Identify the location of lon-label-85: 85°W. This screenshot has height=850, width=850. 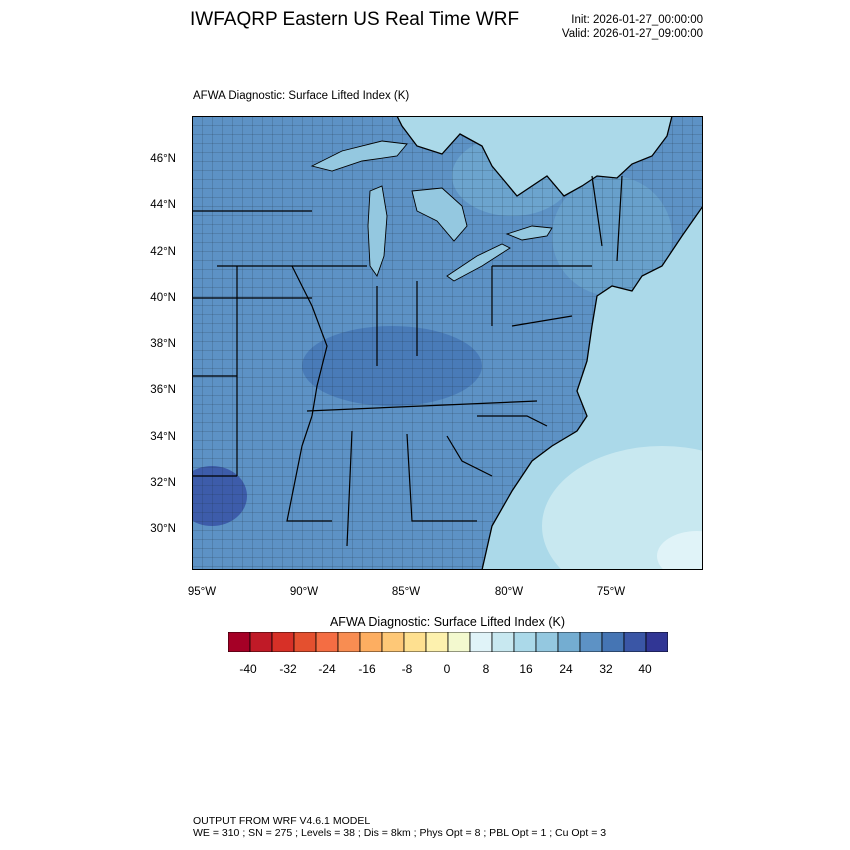
(406, 592).